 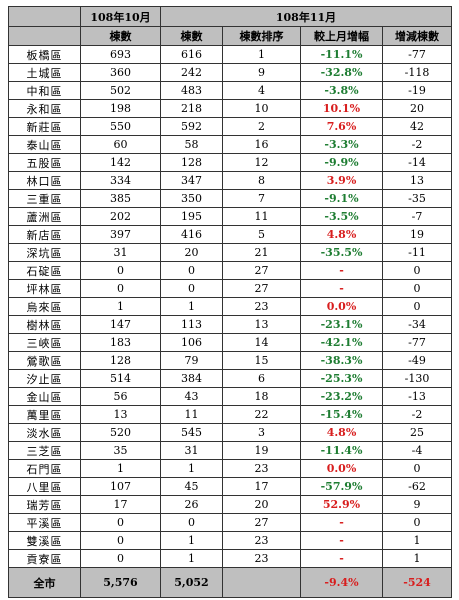 What do you see at coordinates (44, 180) in the screenshot?
I see `district-name: 林口區` at bounding box center [44, 180].